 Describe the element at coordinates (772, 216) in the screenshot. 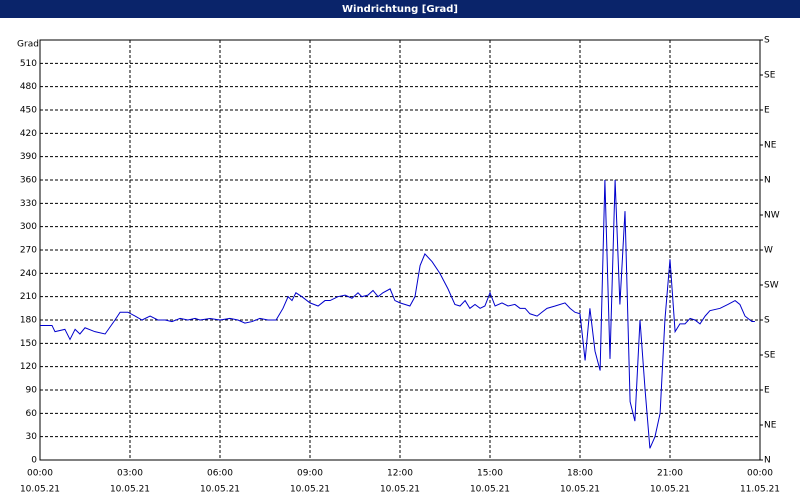

I see `y2-tick-label: NW` at that location.